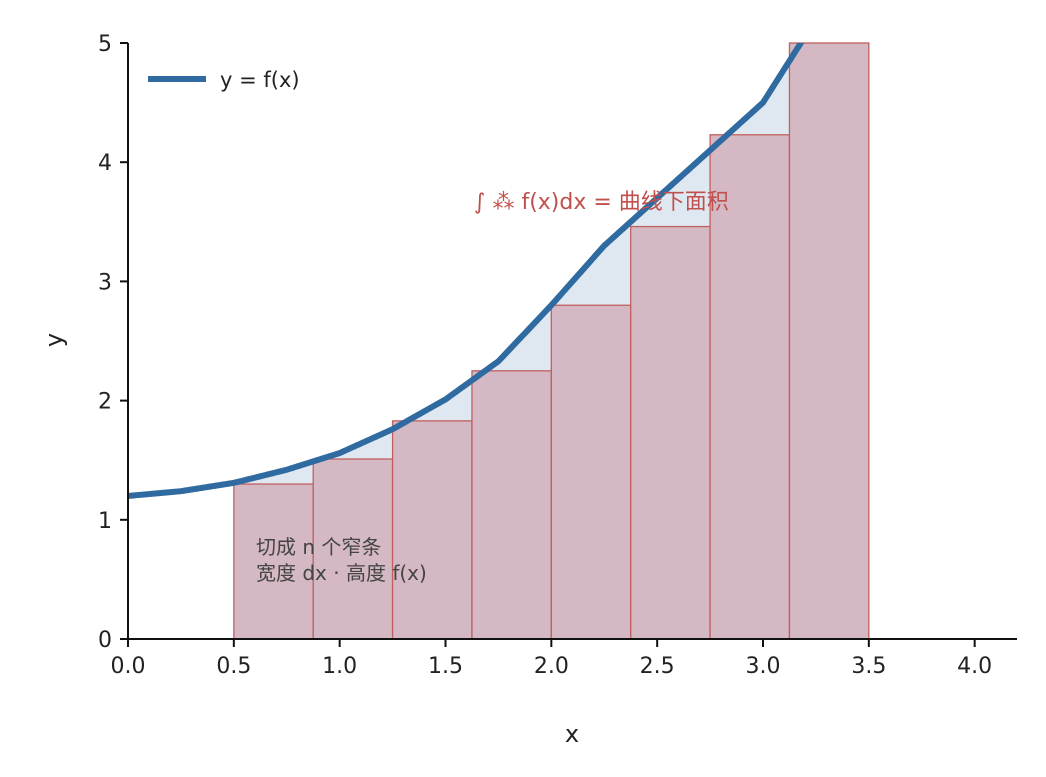 The height and width of the screenshot is (777, 1046). I want to click on integral-annotation: ∫ ⁂ f(x)dx = 曲线下面积, so click(601, 202).